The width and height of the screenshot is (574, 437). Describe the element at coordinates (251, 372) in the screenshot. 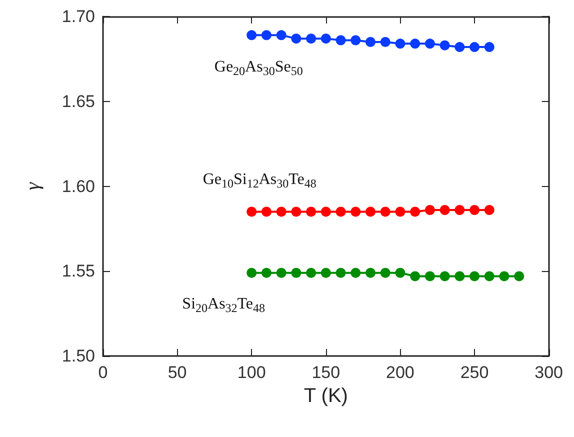

I see `x-tick-label: 100` at that location.